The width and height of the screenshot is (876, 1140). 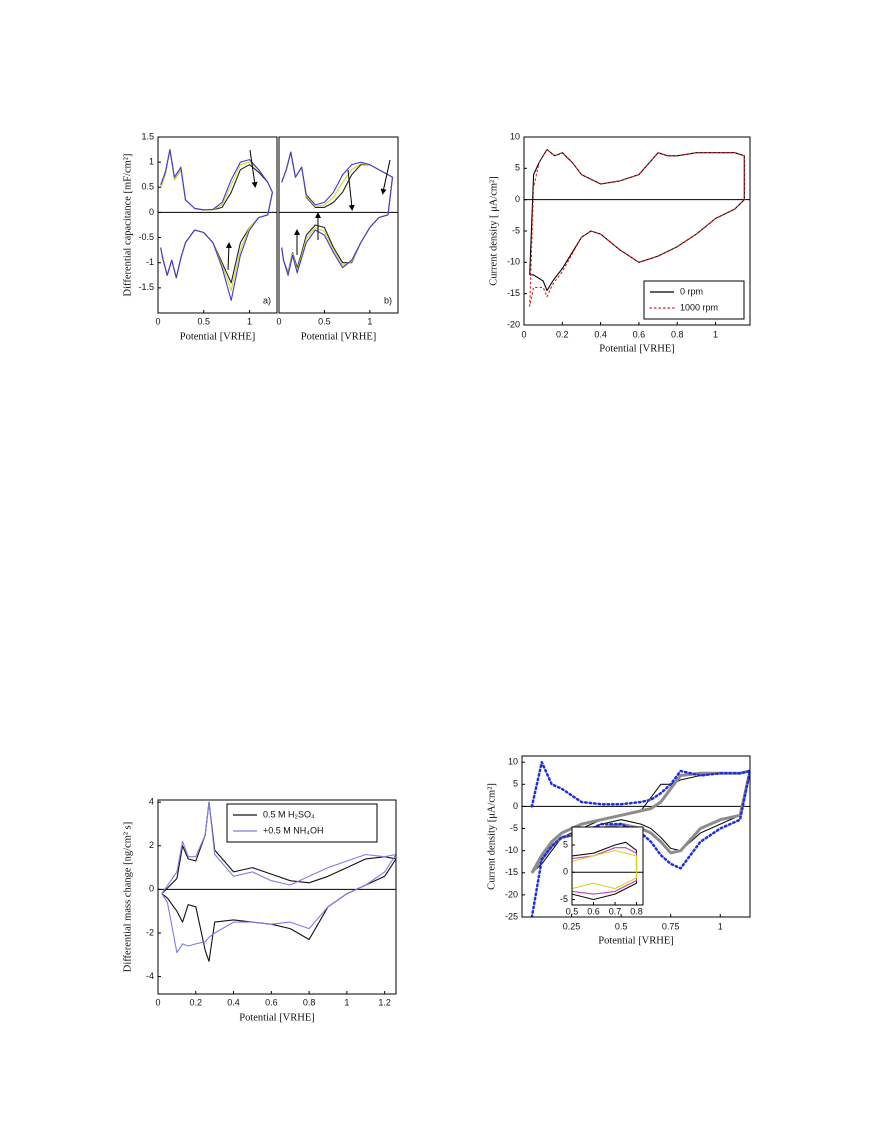 What do you see at coordinates (615, 911) in the screenshot?
I see `x-tick-label: 0.7` at bounding box center [615, 911].